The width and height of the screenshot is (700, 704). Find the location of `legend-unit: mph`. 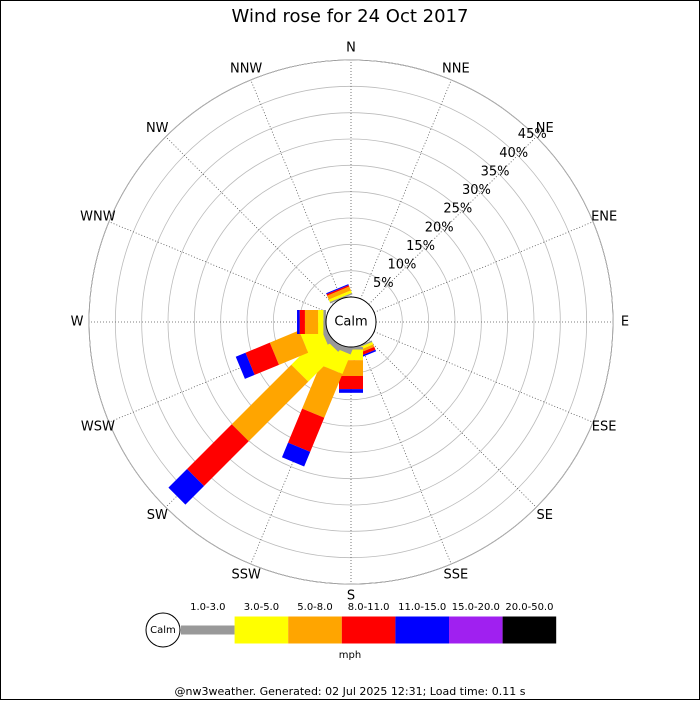

legend-unit: mph is located at coordinates (350, 655).